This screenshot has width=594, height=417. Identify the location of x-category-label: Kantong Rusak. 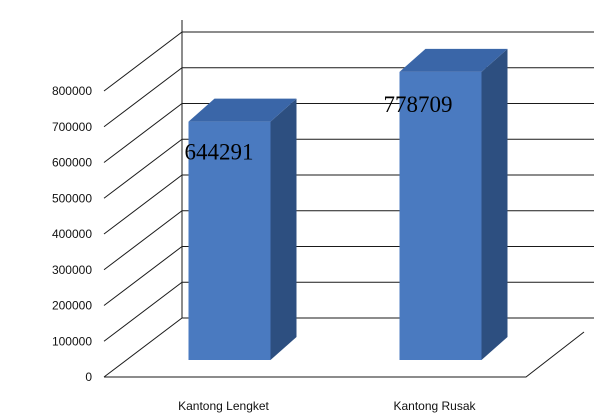
(434, 406).